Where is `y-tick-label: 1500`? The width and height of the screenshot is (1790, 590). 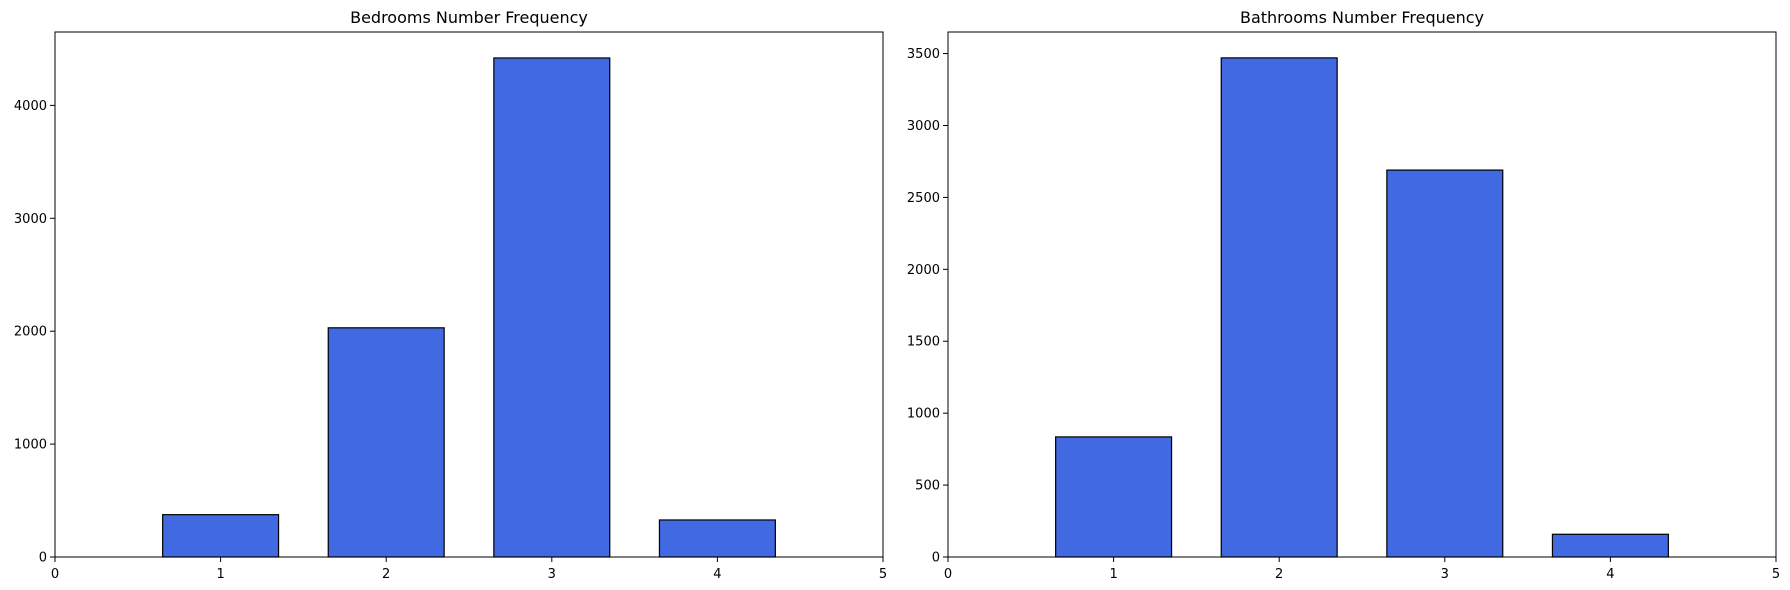 y-tick-label: 1500 is located at coordinates (923, 342).